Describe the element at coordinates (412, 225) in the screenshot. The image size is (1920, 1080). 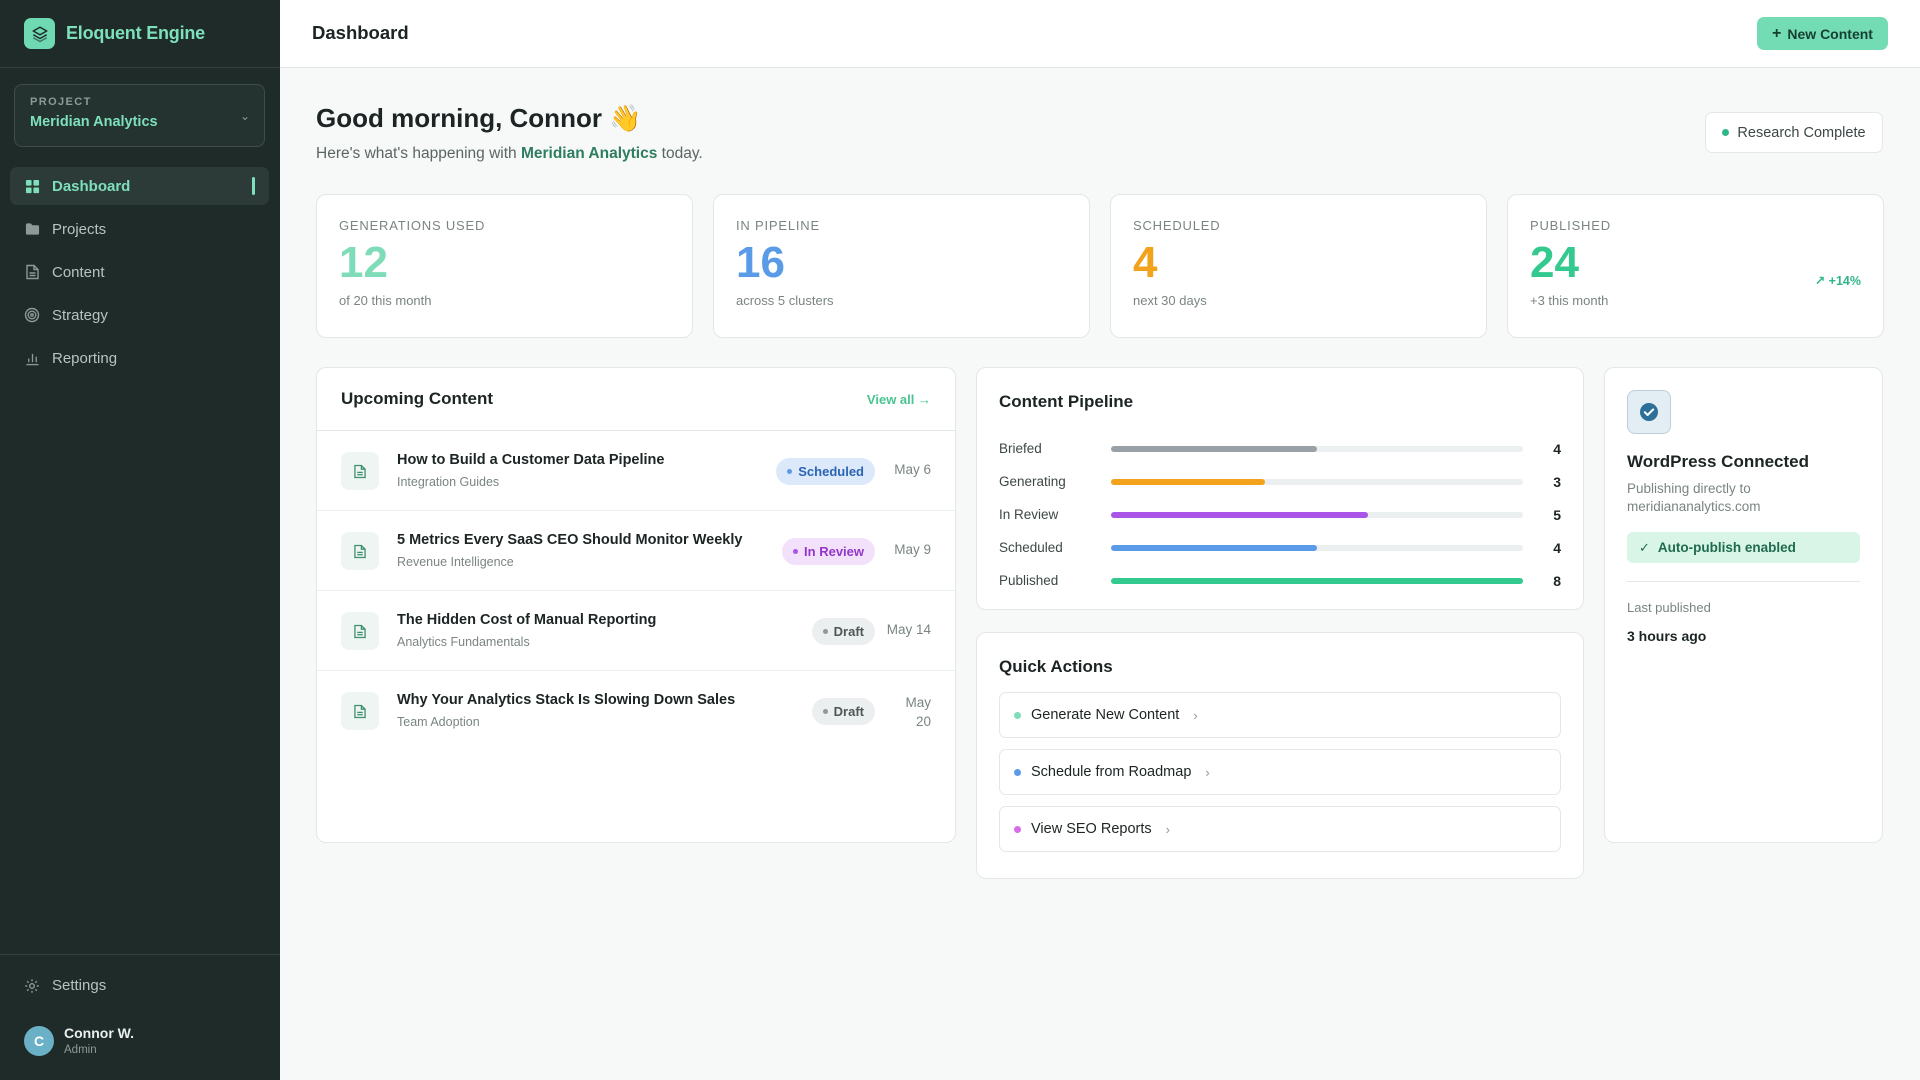
I see `stat-label: GENERATIONS USED` at that location.